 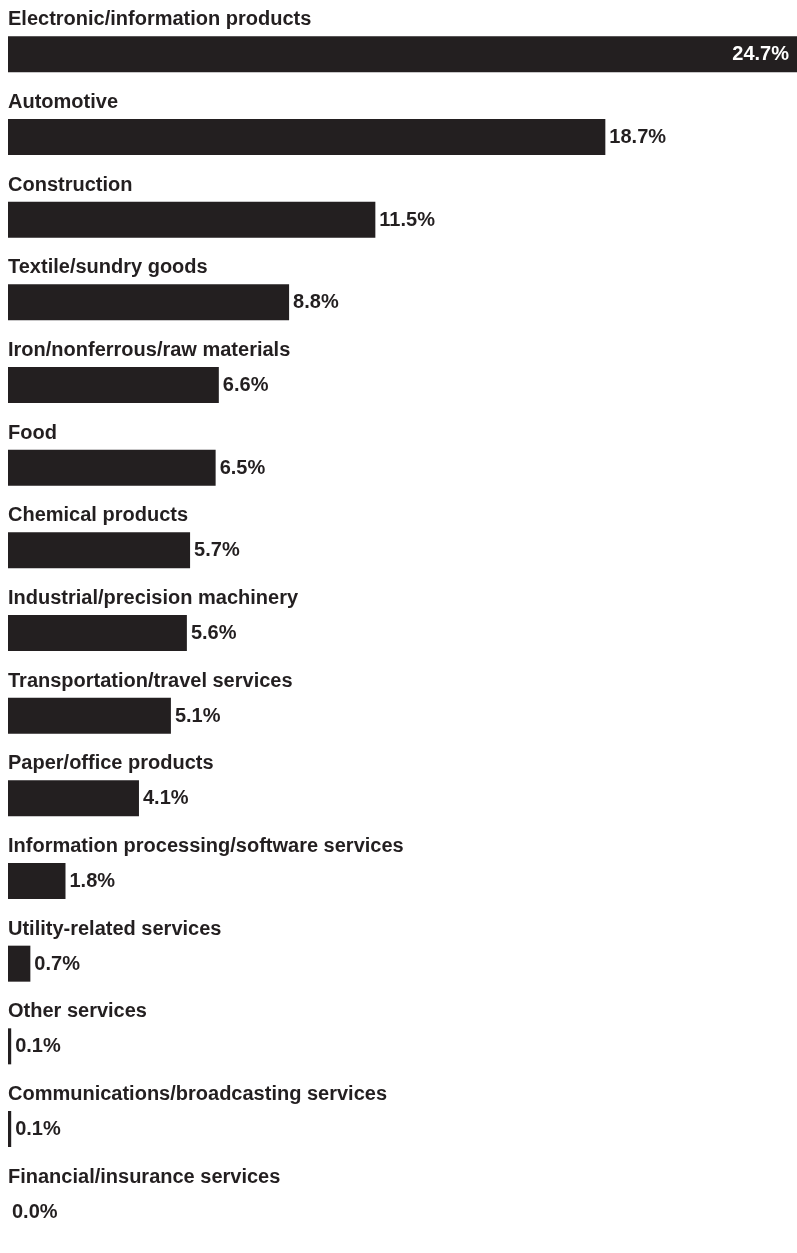 I want to click on data-label: 5.7%, so click(x=217, y=549).